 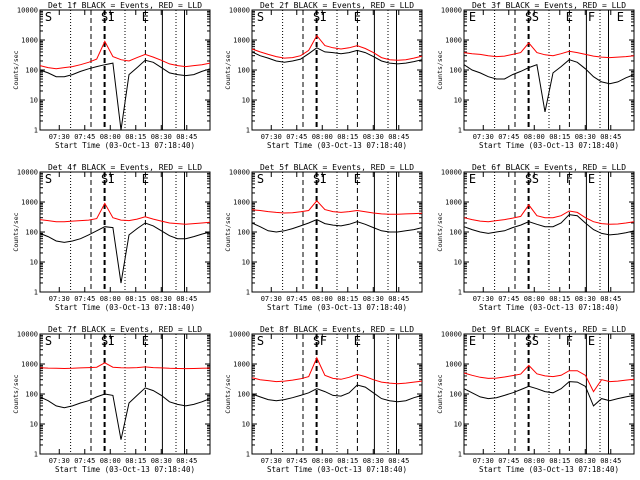 What do you see at coordinates (337, 5) in the screenshot?
I see `panel-title: Det 2f BLACK = Events, RED = LLD` at bounding box center [337, 5].